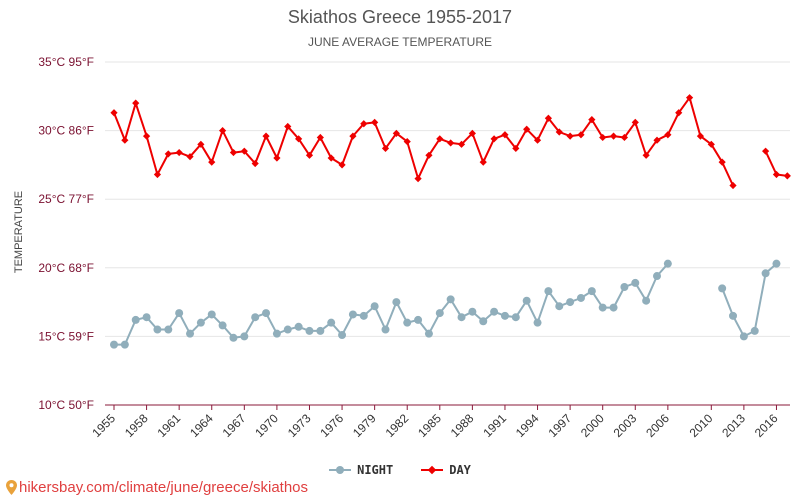 Image resolution: width=800 pixels, height=500 pixels. I want to click on x-tick-label: 1982, so click(397, 425).